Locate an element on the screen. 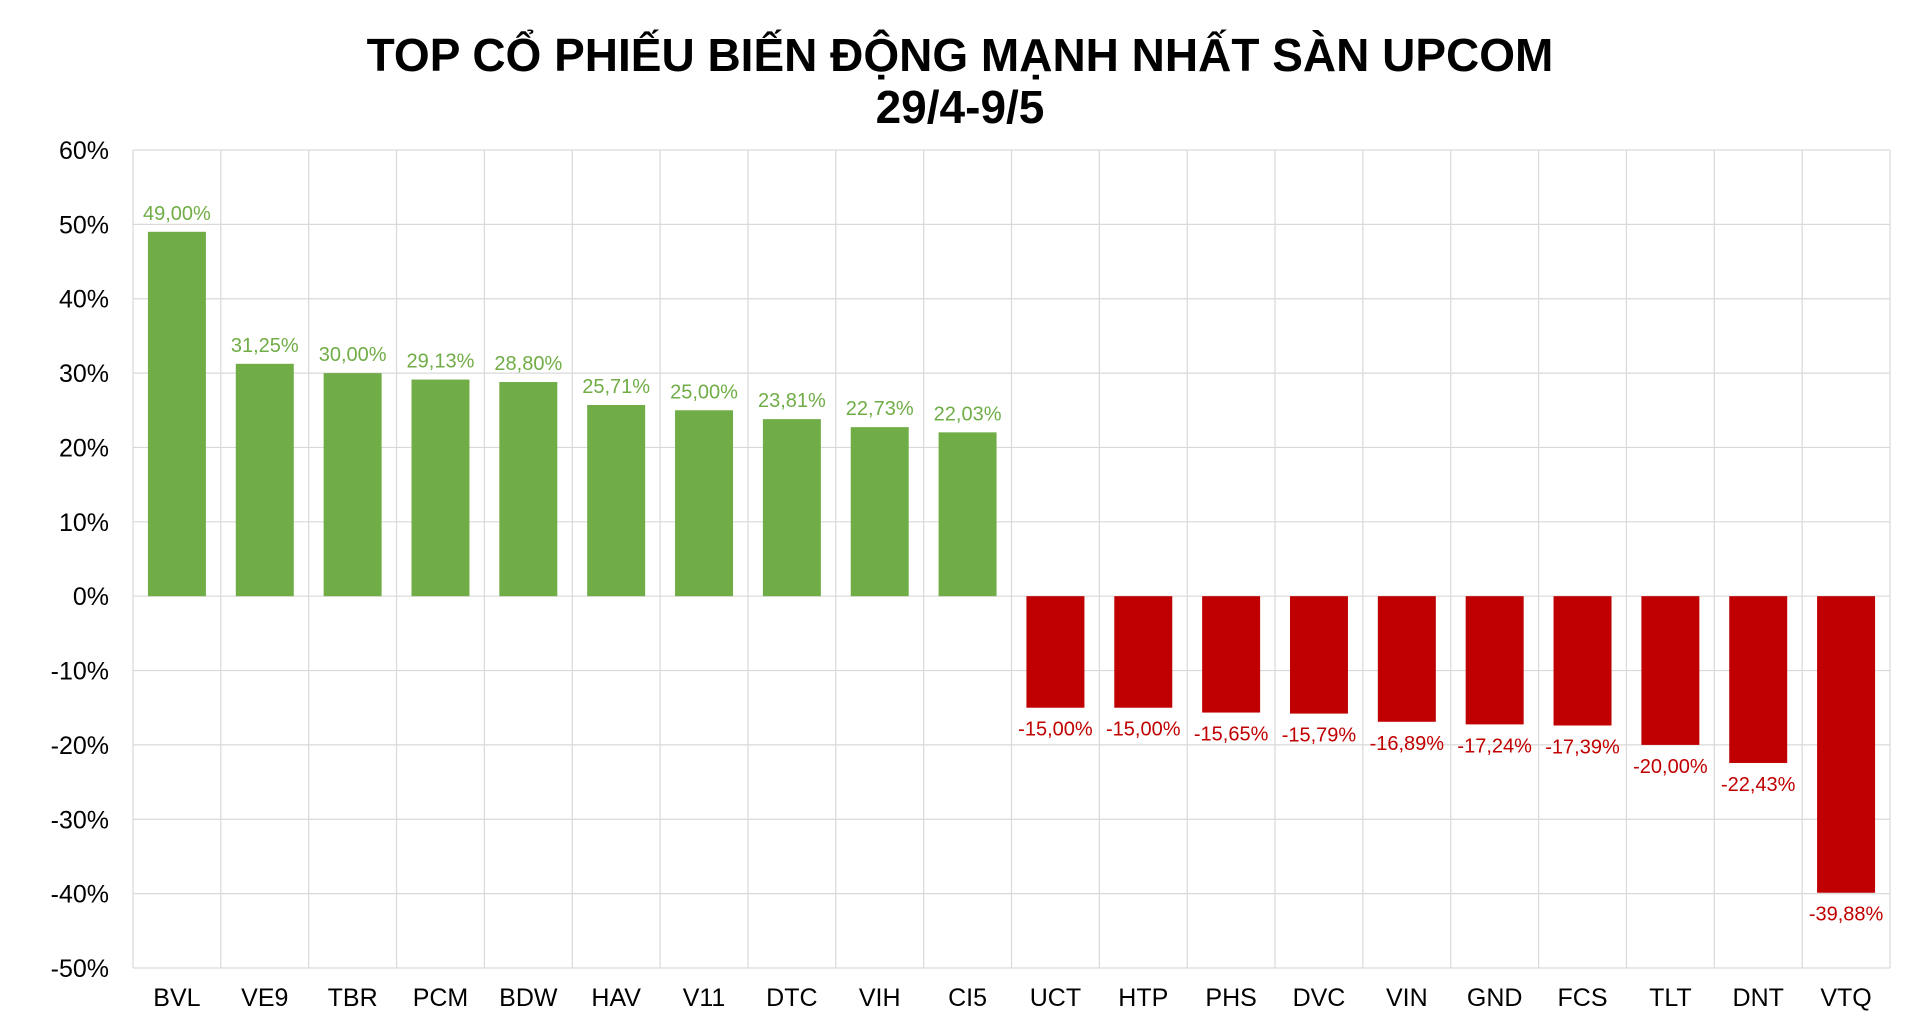 The height and width of the screenshot is (1029, 1920). x-tick-label: CI5 is located at coordinates (967, 998).